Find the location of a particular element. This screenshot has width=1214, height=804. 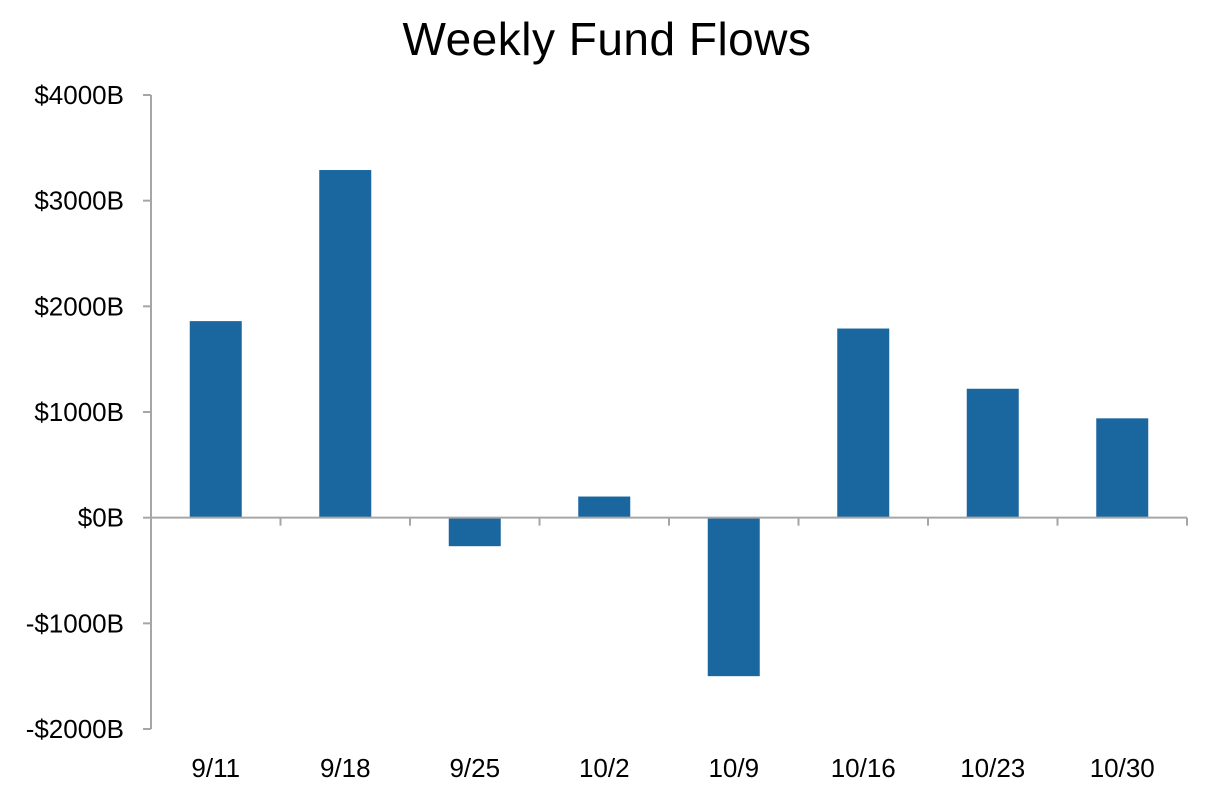

y-tick-label: $0B is located at coordinates (101, 518).